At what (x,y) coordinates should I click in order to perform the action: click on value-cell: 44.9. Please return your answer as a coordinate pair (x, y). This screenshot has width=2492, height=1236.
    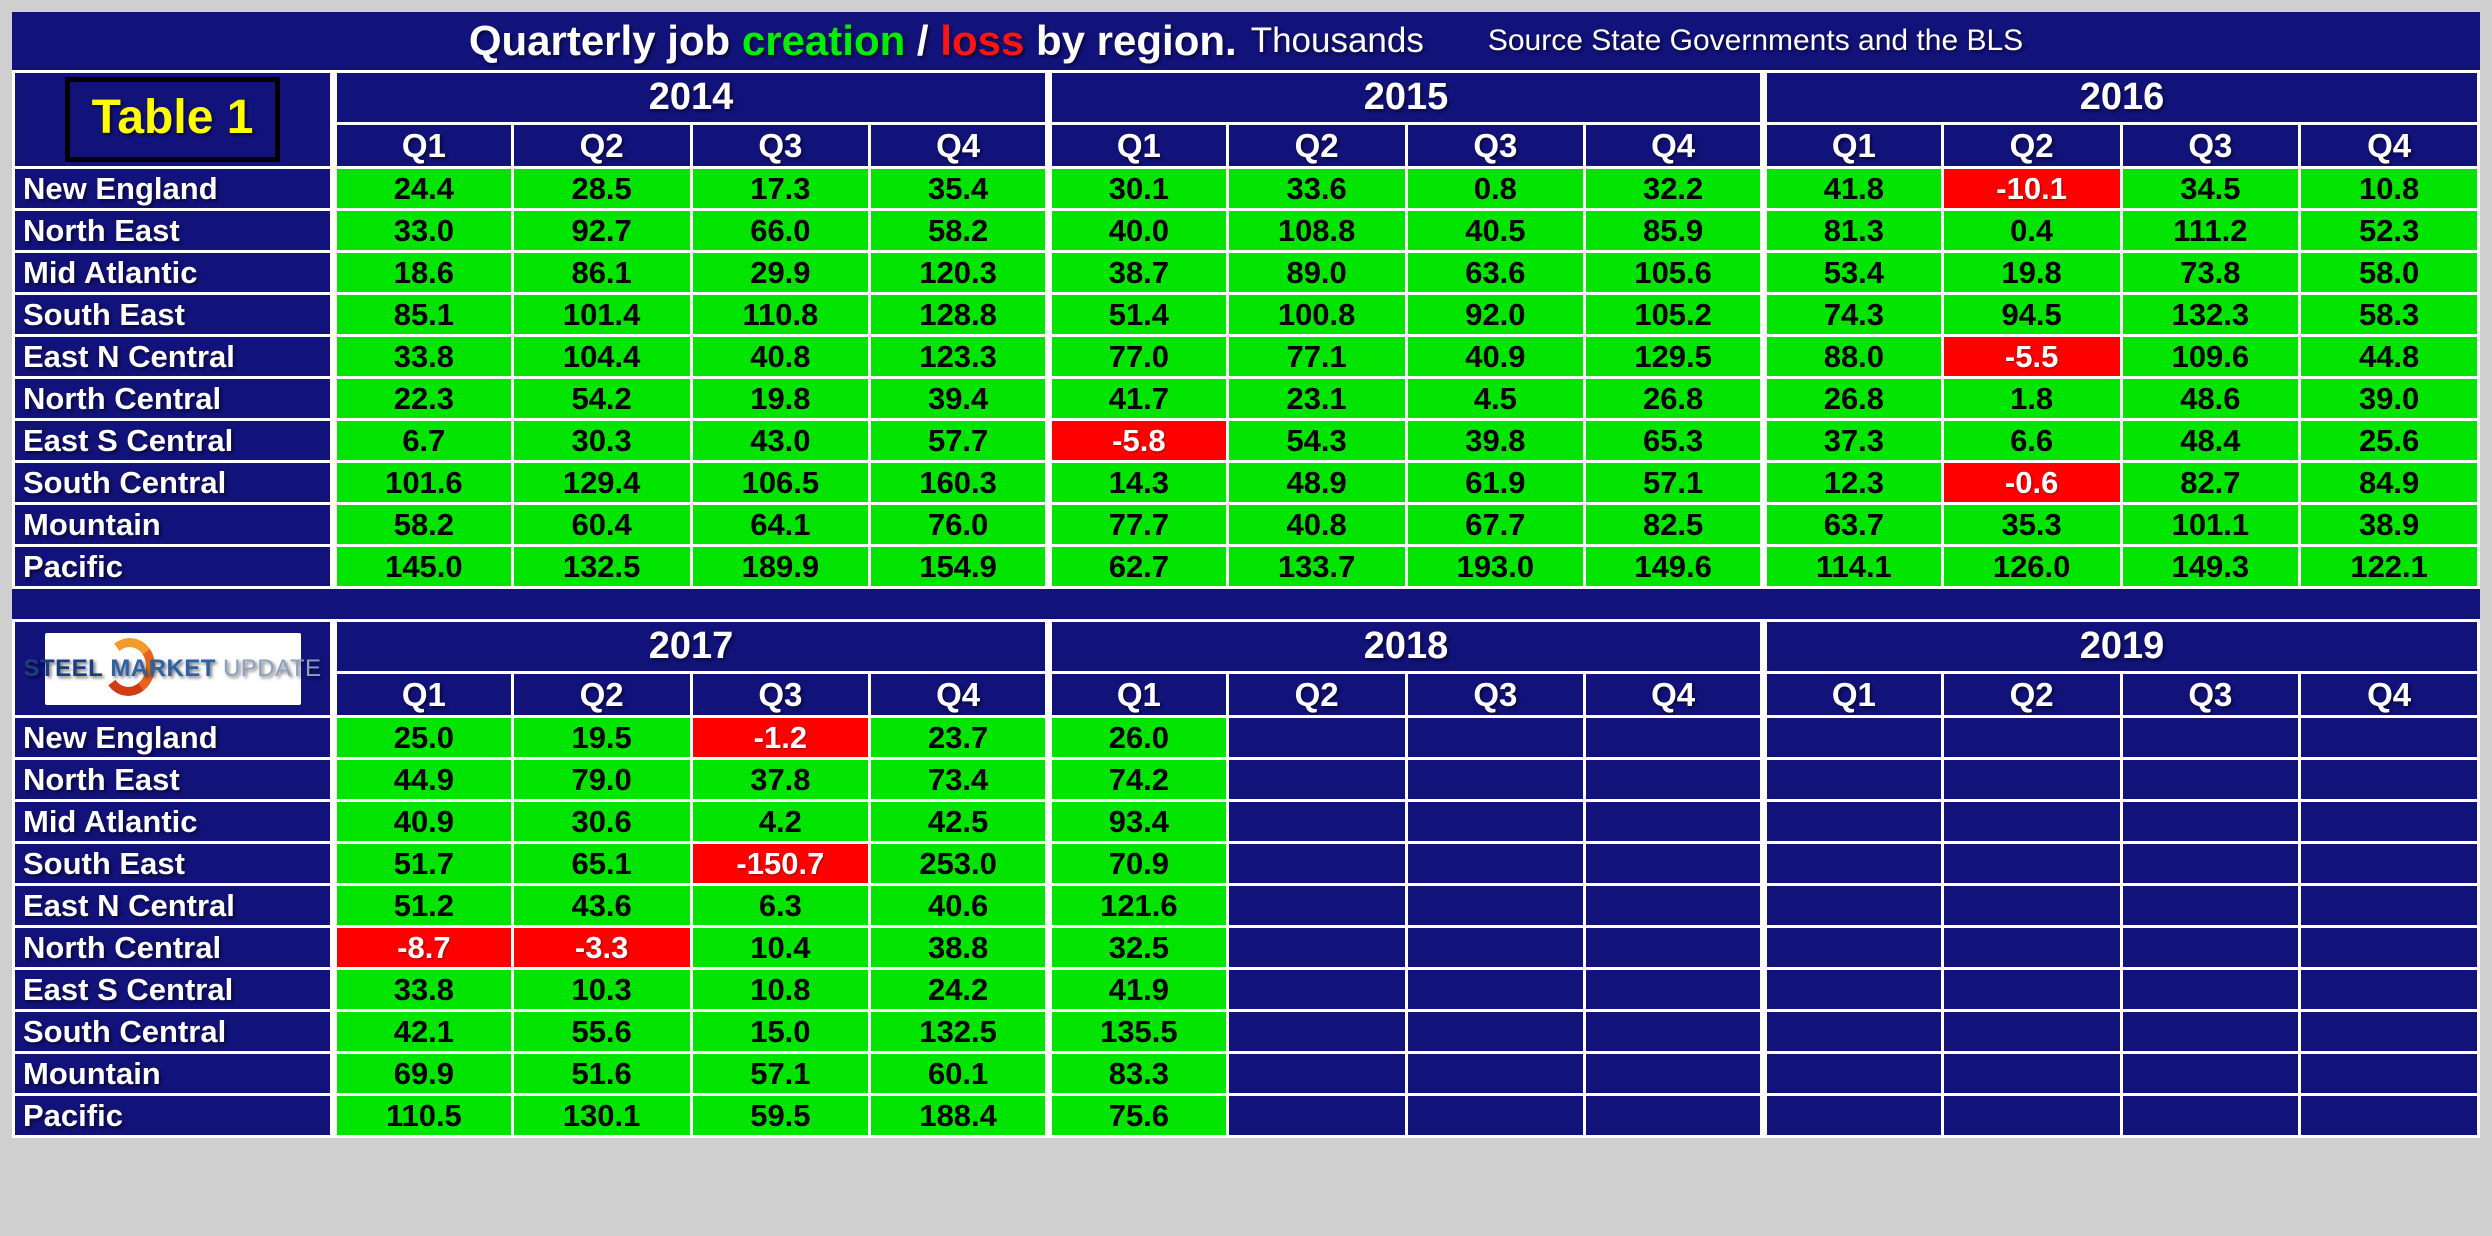
    Looking at the image, I should click on (422, 779).